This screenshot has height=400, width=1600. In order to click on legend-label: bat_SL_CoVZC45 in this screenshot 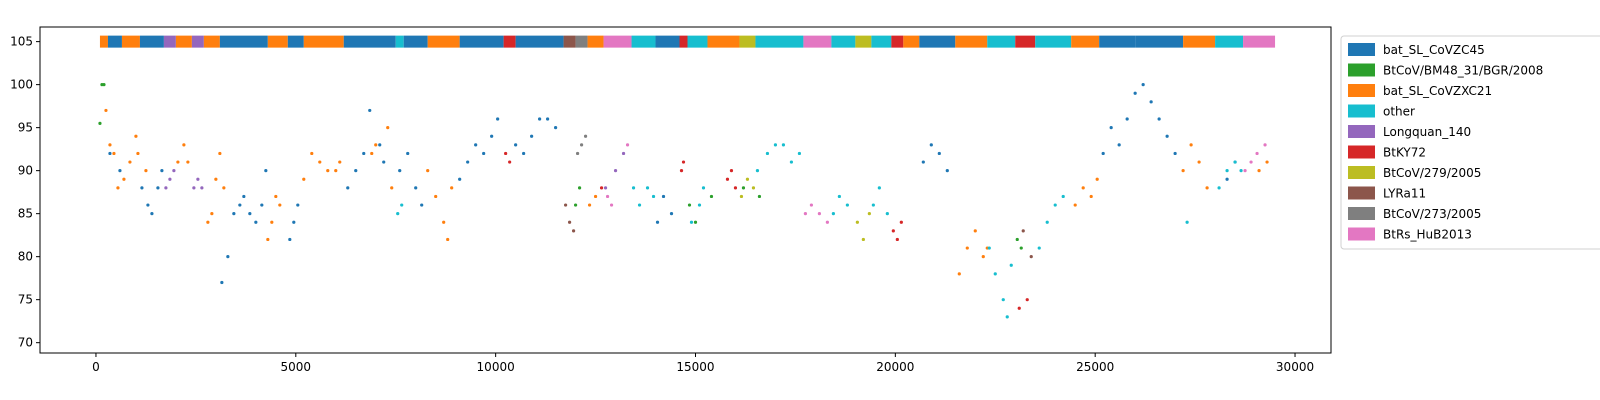, I will do `click(1434, 50)`.